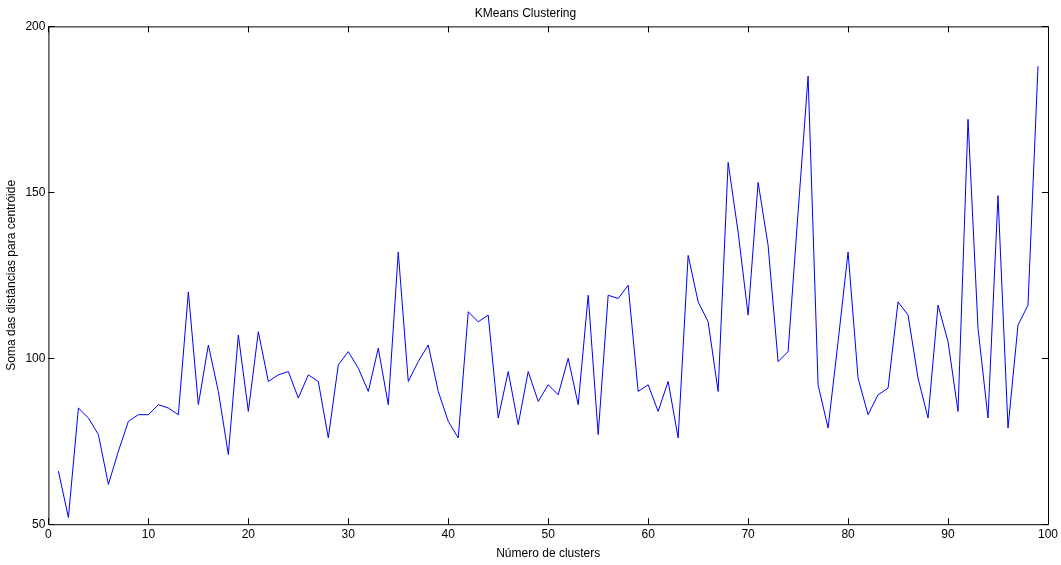  Describe the element at coordinates (248, 533) in the screenshot. I see `x-tick-label: 20` at that location.